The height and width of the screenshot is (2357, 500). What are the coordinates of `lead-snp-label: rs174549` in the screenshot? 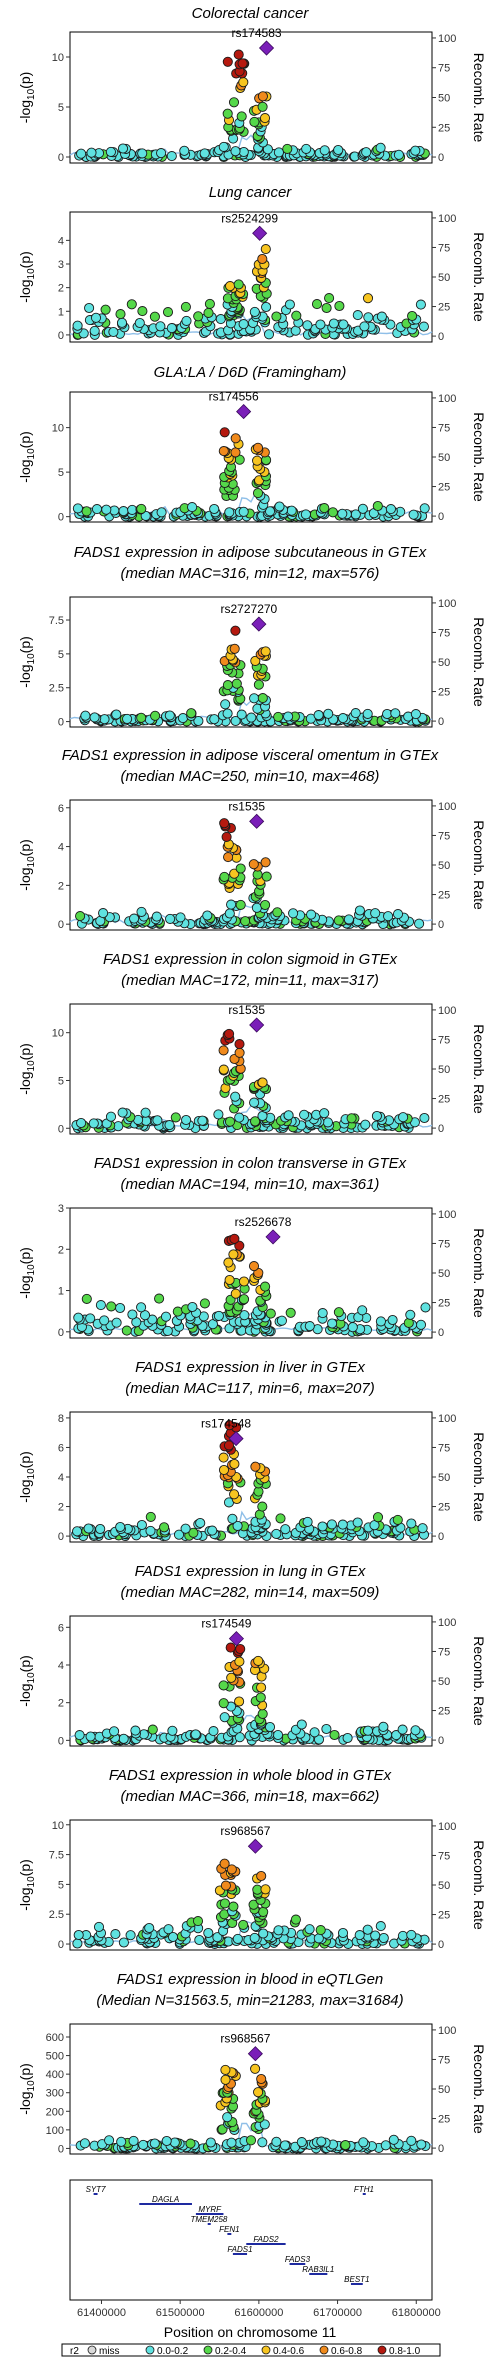 It's located at (226, 1624).